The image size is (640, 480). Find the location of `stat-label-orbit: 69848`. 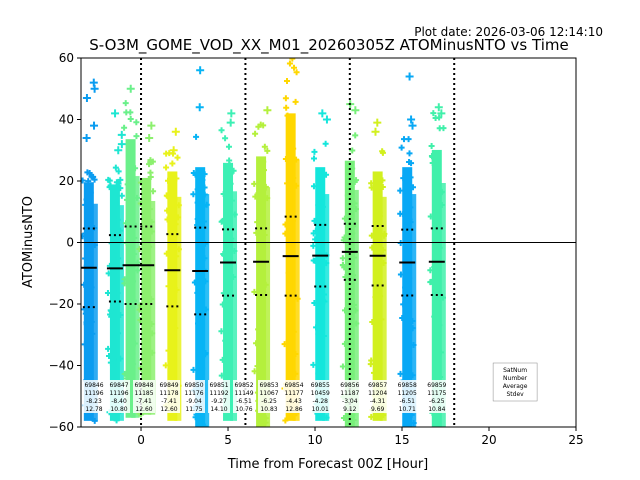

stat-label-orbit: 69848 is located at coordinates (143, 385).